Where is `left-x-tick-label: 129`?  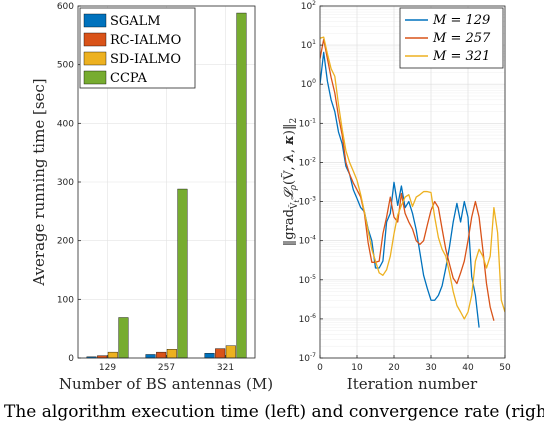 left-x-tick-label: 129 is located at coordinates (107, 368).